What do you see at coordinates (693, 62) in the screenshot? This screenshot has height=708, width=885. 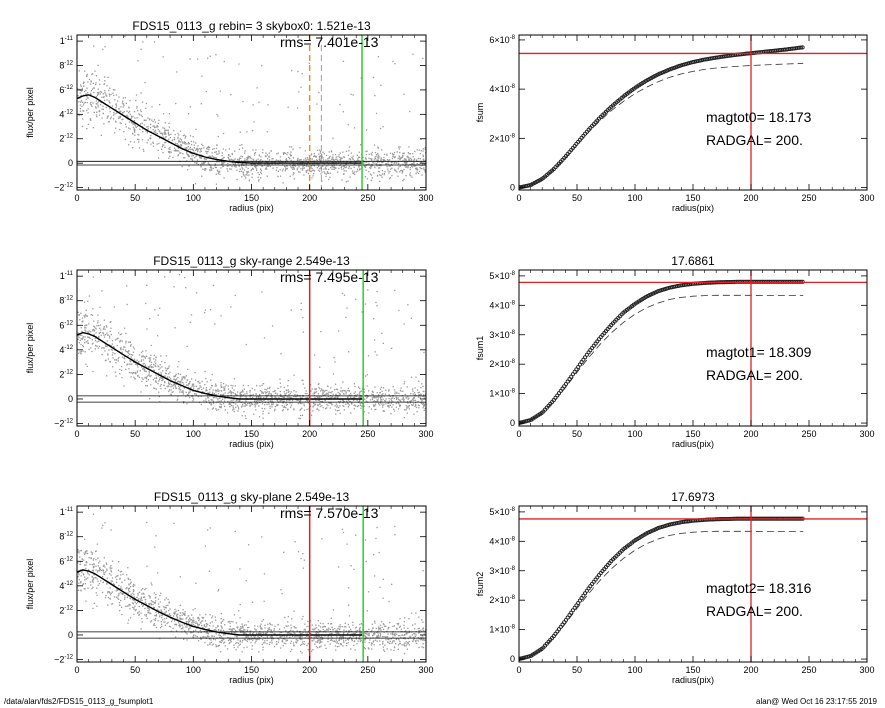 I see `fsum-point` at bounding box center [693, 62].